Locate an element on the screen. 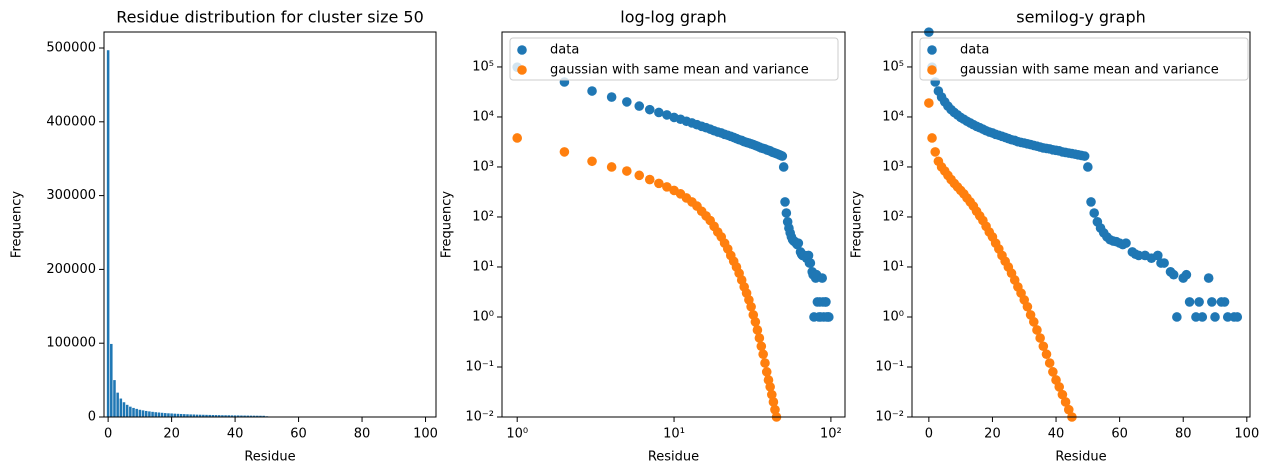 Image resolution: width=1271 pixels, height=475 pixels. y-tick-label: 10⁻² is located at coordinates (889, 417).